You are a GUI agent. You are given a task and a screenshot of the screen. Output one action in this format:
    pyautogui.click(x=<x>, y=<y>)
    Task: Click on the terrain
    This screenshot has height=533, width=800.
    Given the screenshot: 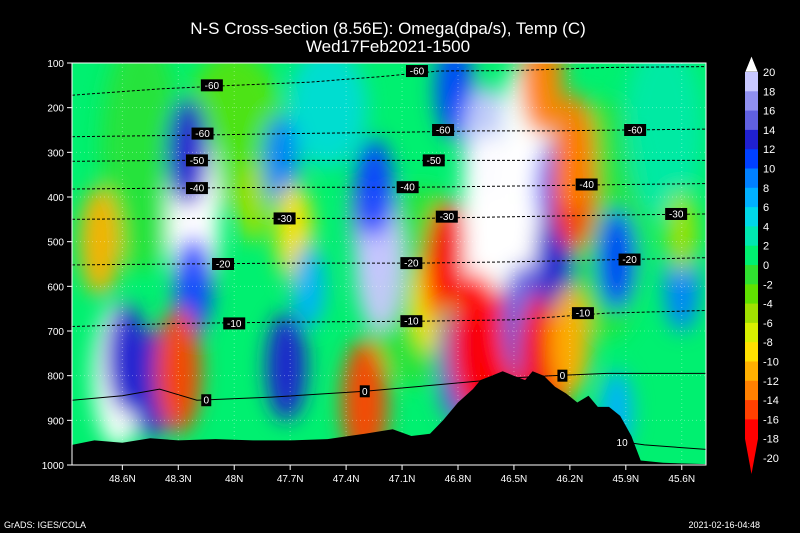 What is the action you would take?
    pyautogui.click(x=389, y=418)
    